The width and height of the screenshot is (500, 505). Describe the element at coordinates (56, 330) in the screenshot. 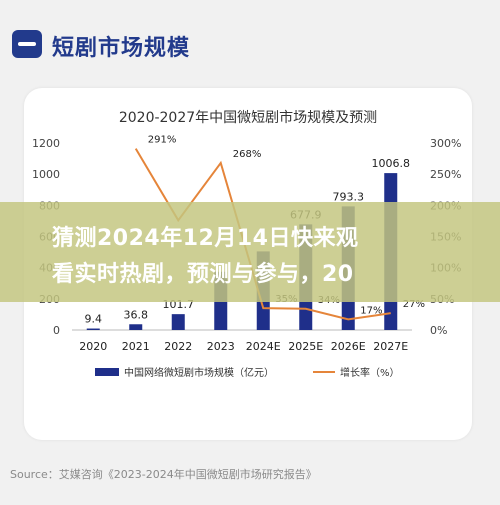

I see `y-left-tick-label: 0` at that location.